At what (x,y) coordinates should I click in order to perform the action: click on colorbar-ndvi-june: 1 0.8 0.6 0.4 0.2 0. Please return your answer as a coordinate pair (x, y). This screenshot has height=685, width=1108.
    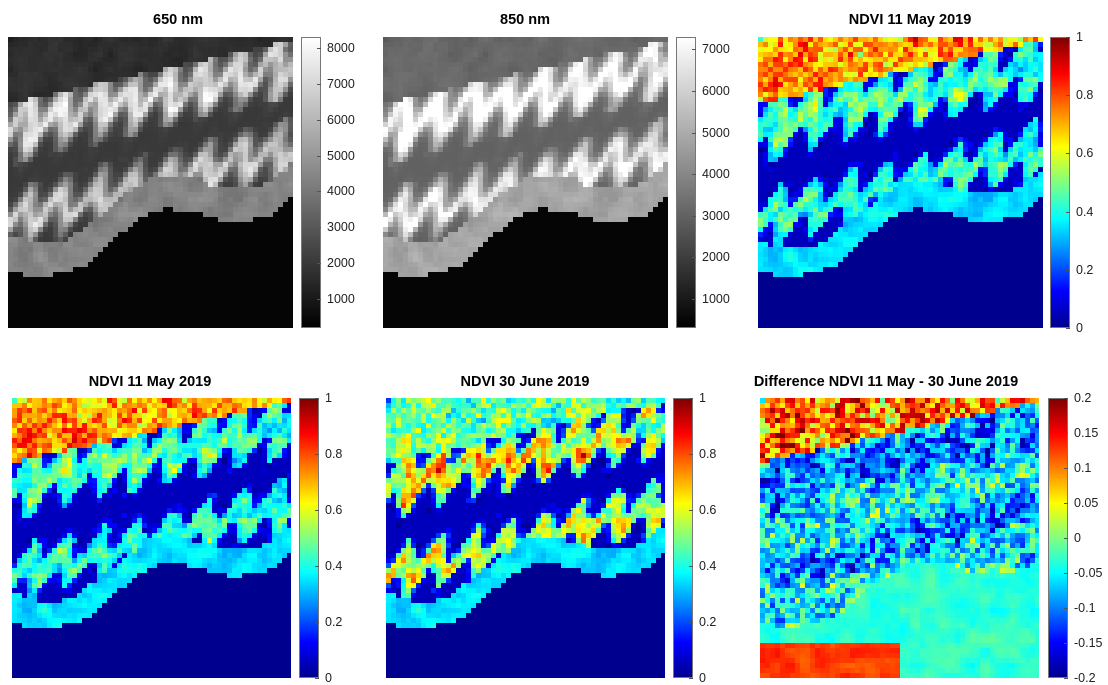
    Looking at the image, I should click on (694, 538).